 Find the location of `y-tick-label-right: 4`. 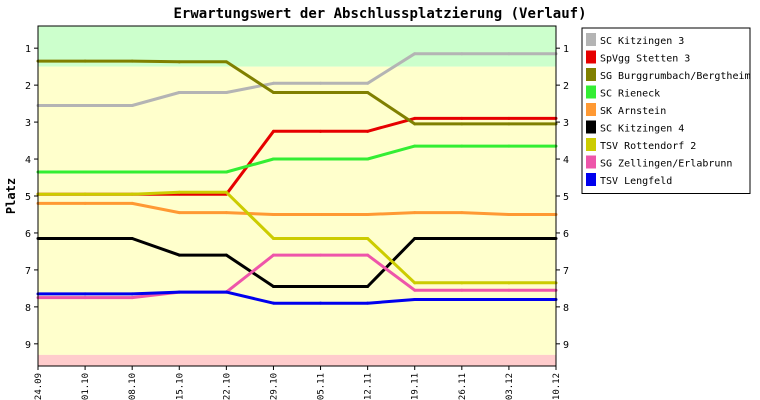

y-tick-label-right: 4 is located at coordinates (566, 160).